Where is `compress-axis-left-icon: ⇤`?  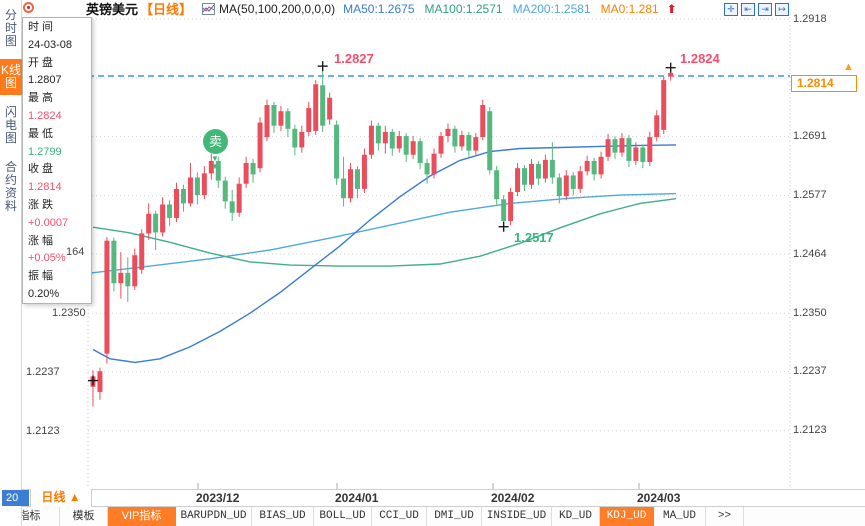 compress-axis-left-icon: ⇤ is located at coordinates (748, 9).